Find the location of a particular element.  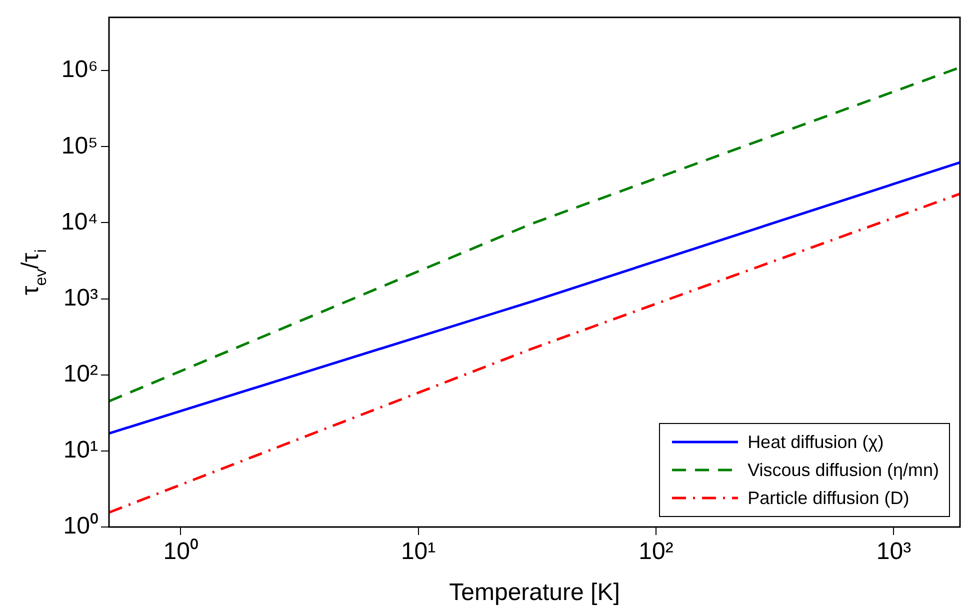

y-tick-label: 10³ is located at coordinates (80, 298).